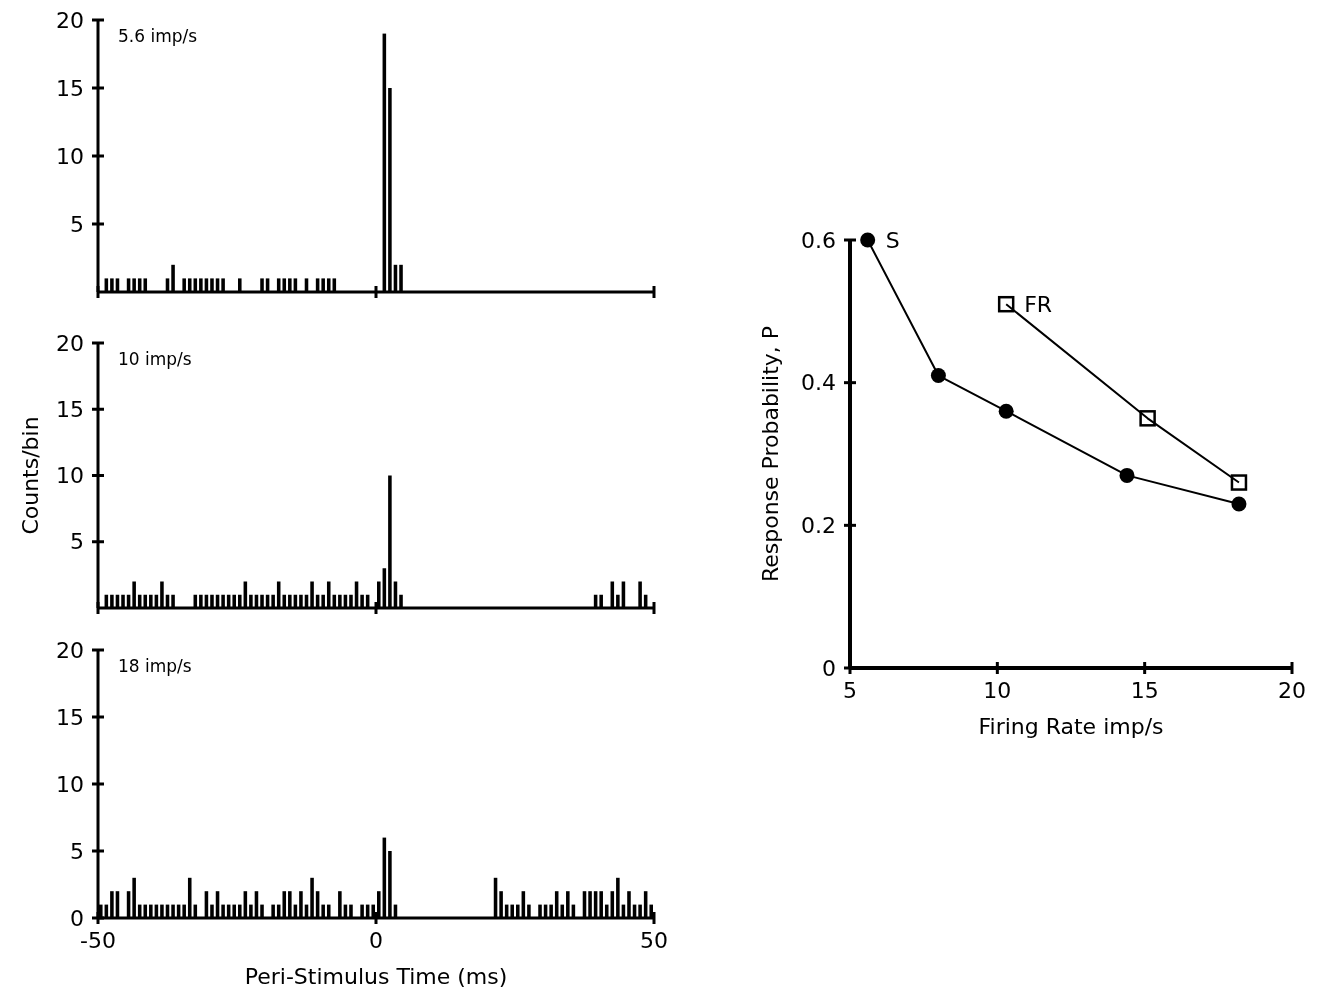 This screenshot has height=997, width=1322. I want to click on y-tick-label: 0.2, so click(818, 526).